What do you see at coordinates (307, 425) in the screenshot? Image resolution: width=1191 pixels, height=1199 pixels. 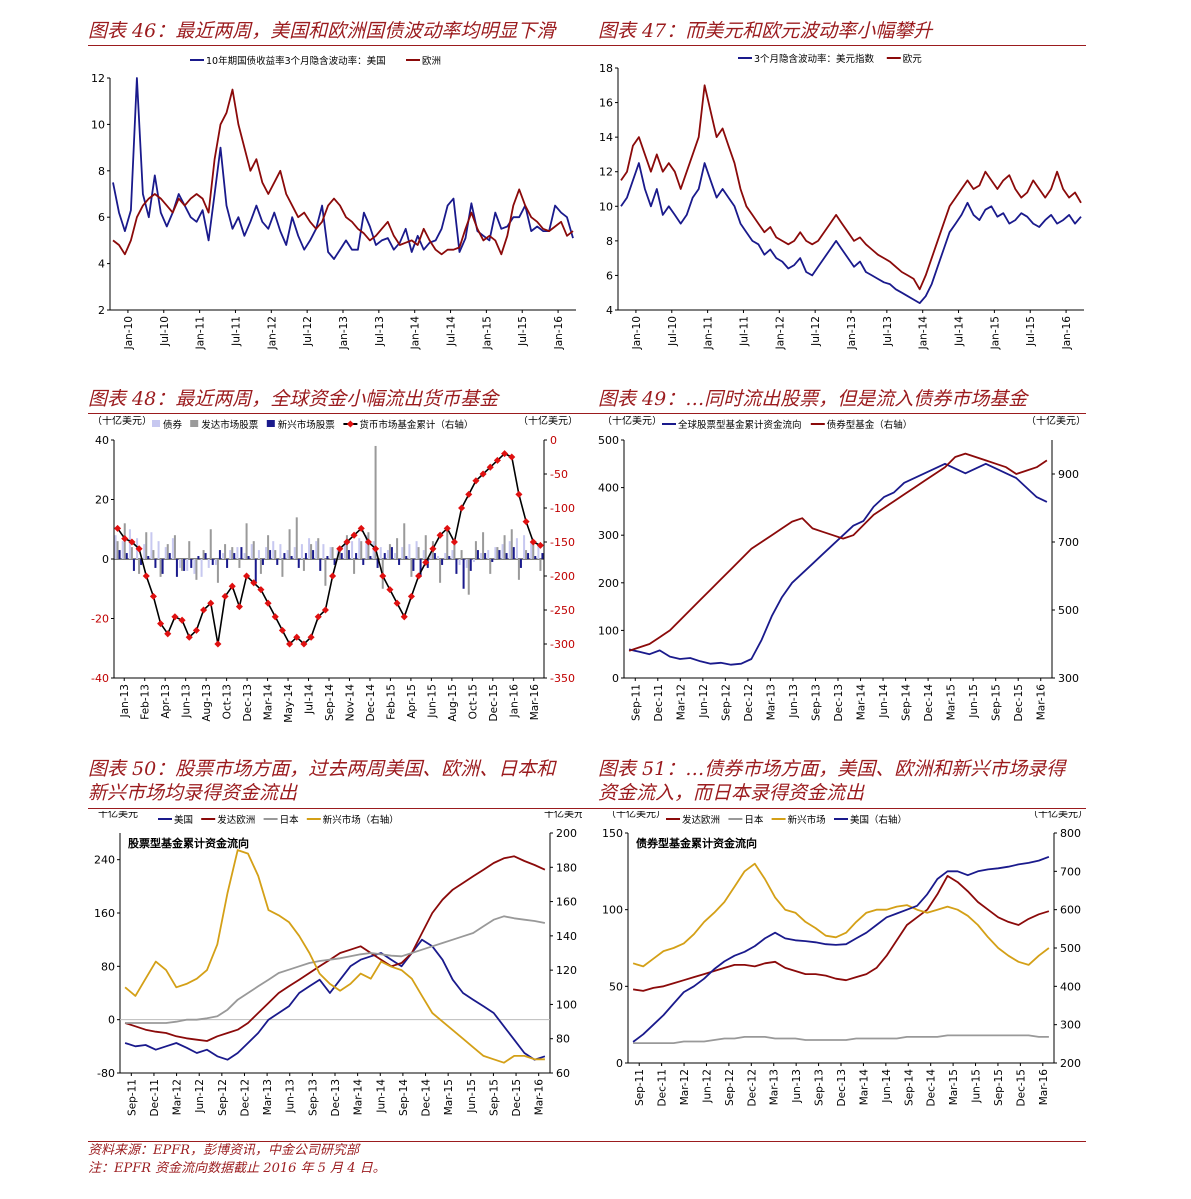 I see `legend-label: 新兴市场股票` at bounding box center [307, 425].